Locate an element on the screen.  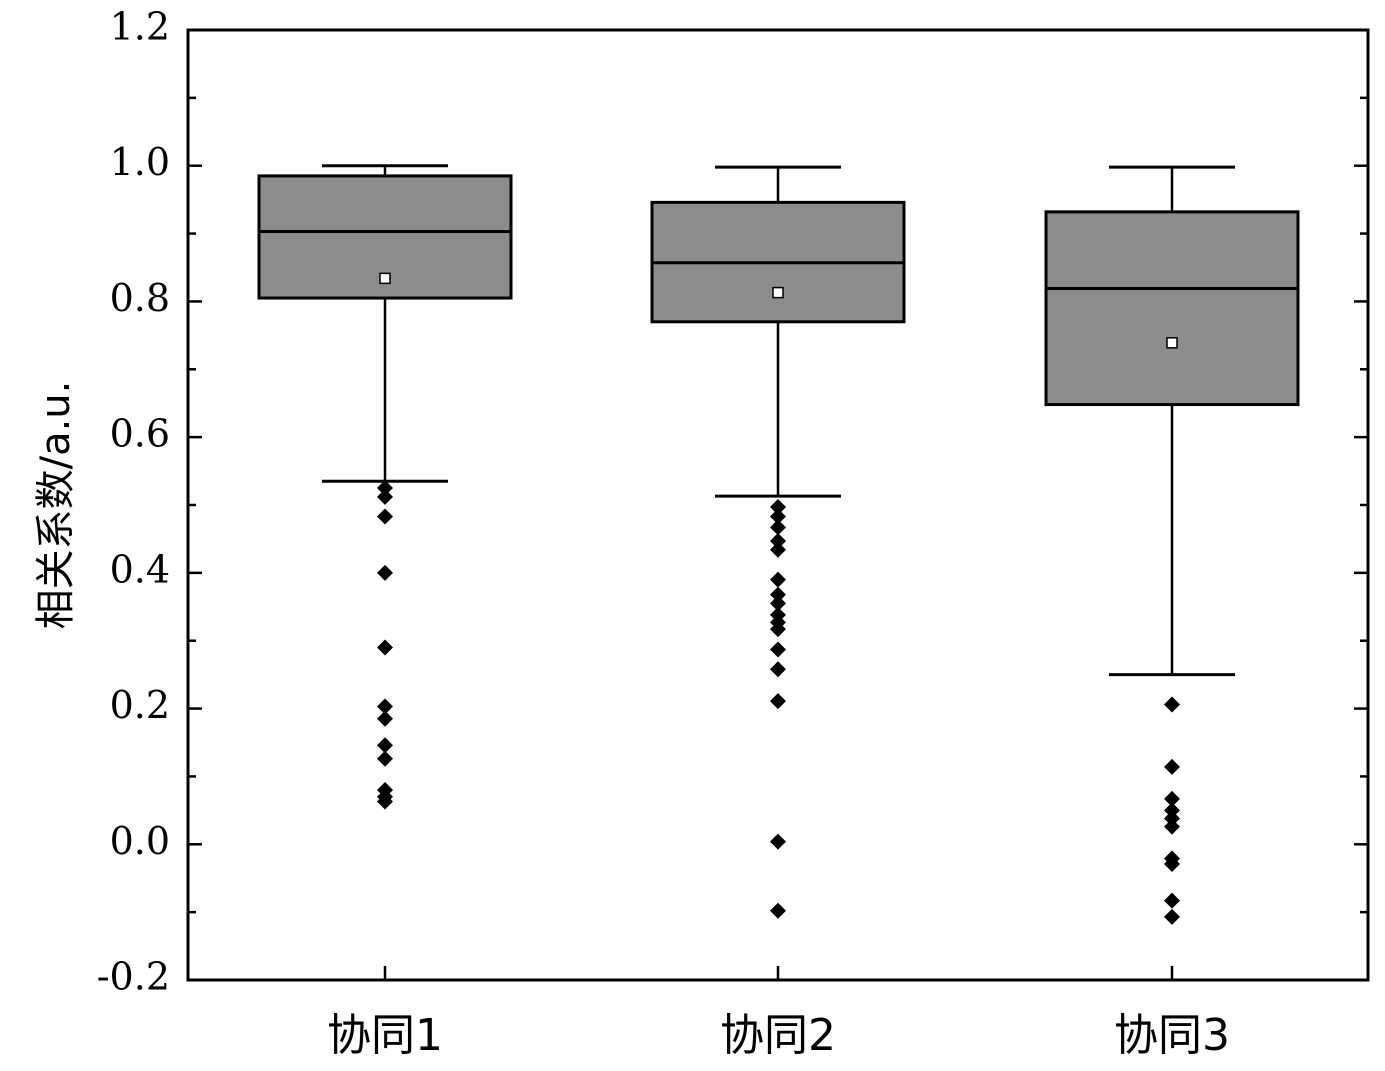
y-tick-label: 0.4 is located at coordinates (140, 569).